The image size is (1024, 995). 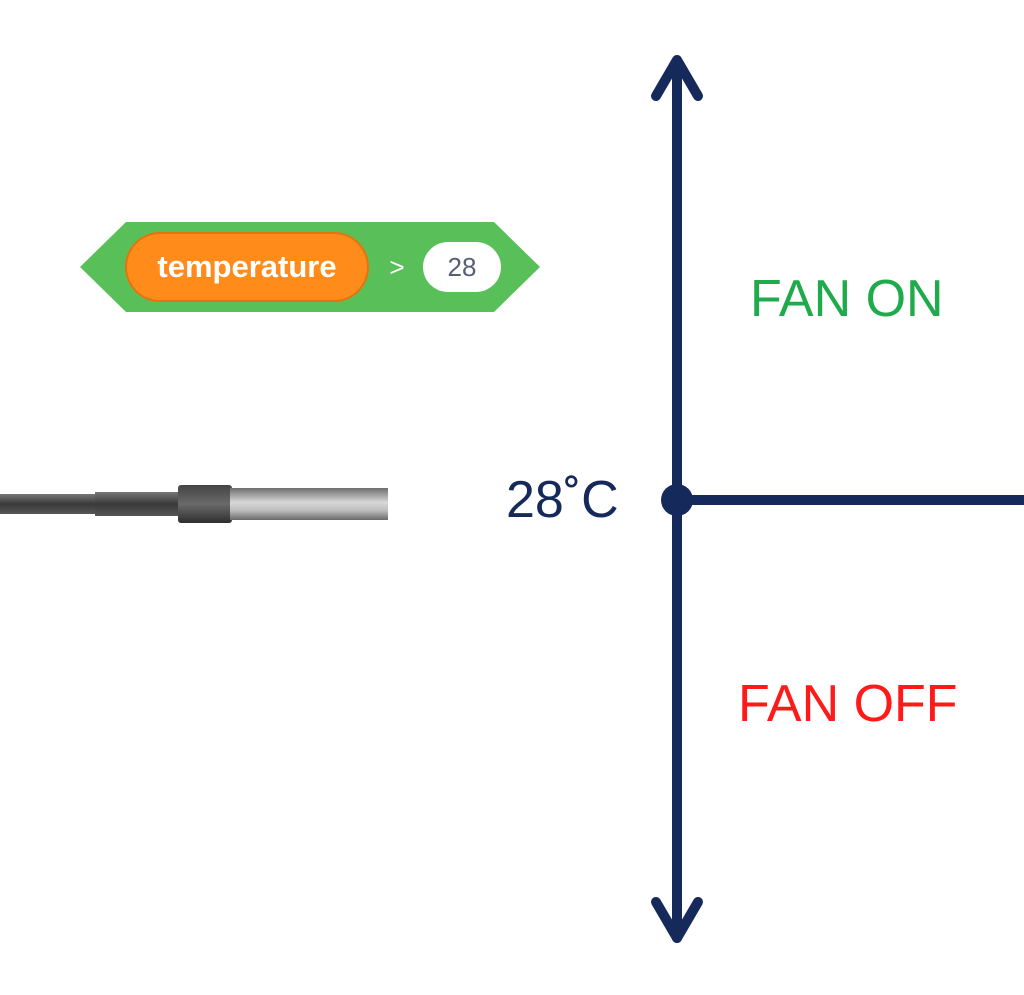 I want to click on temperature-probe-icon, so click(x=194, y=504).